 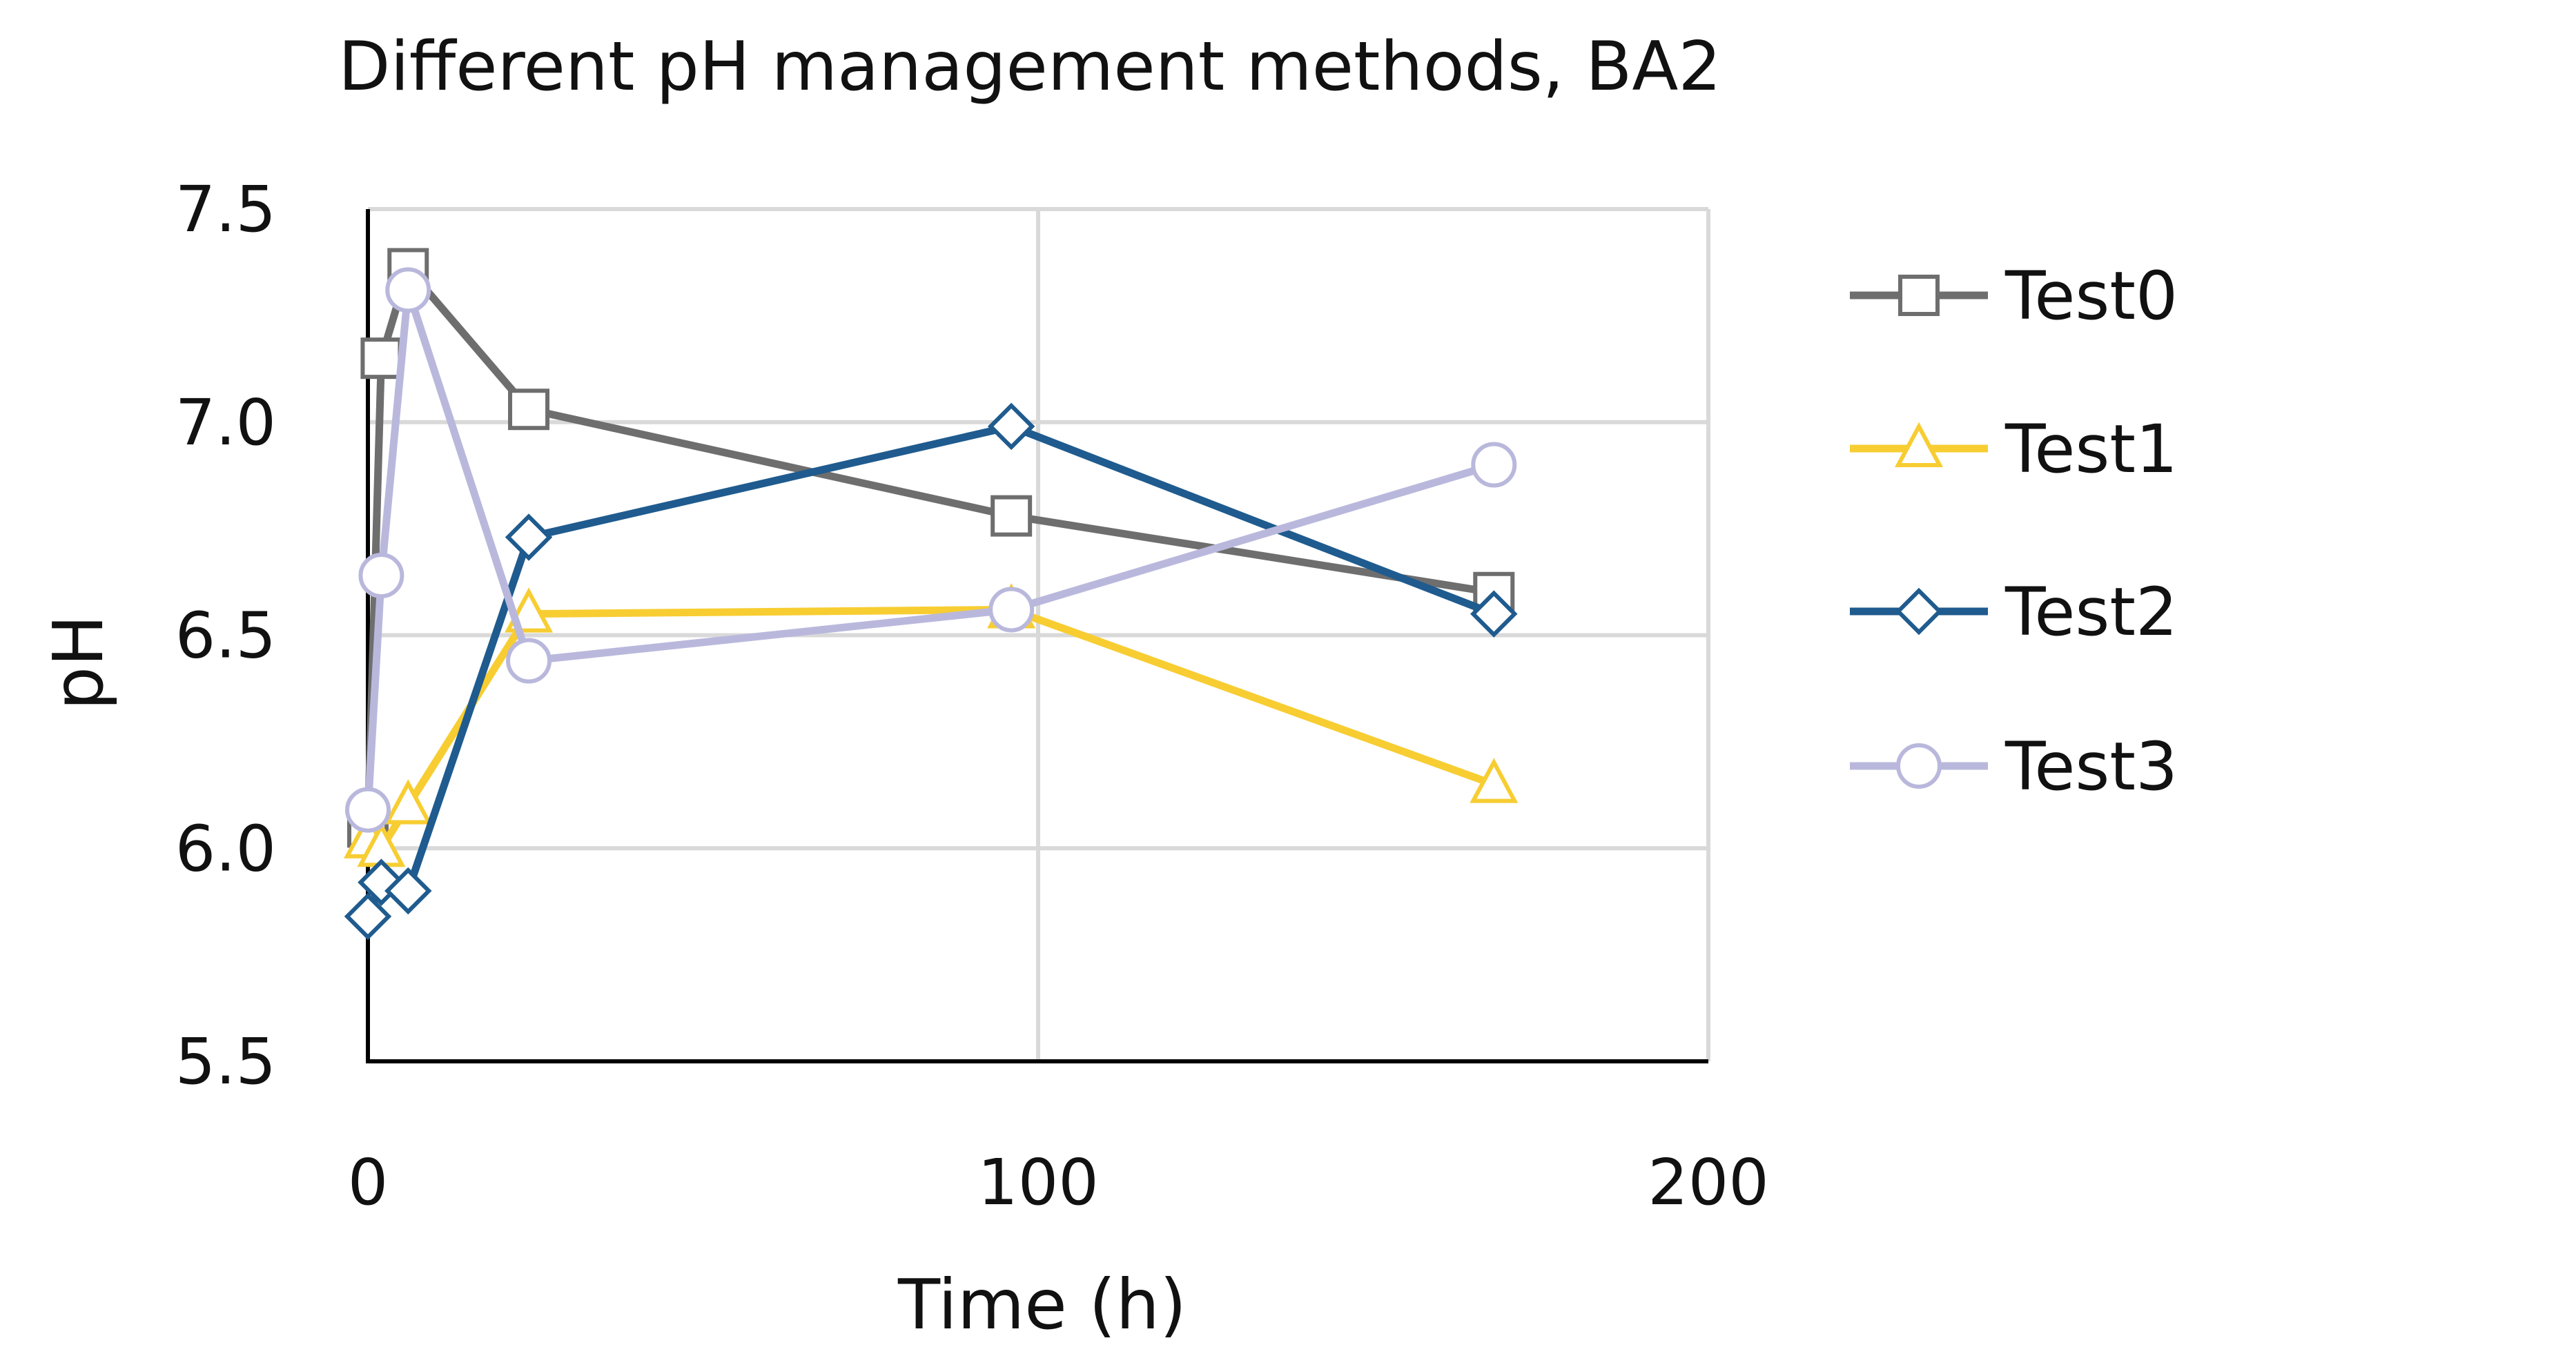 What do you see at coordinates (2091, 766) in the screenshot?
I see `legend-label: Test3` at bounding box center [2091, 766].